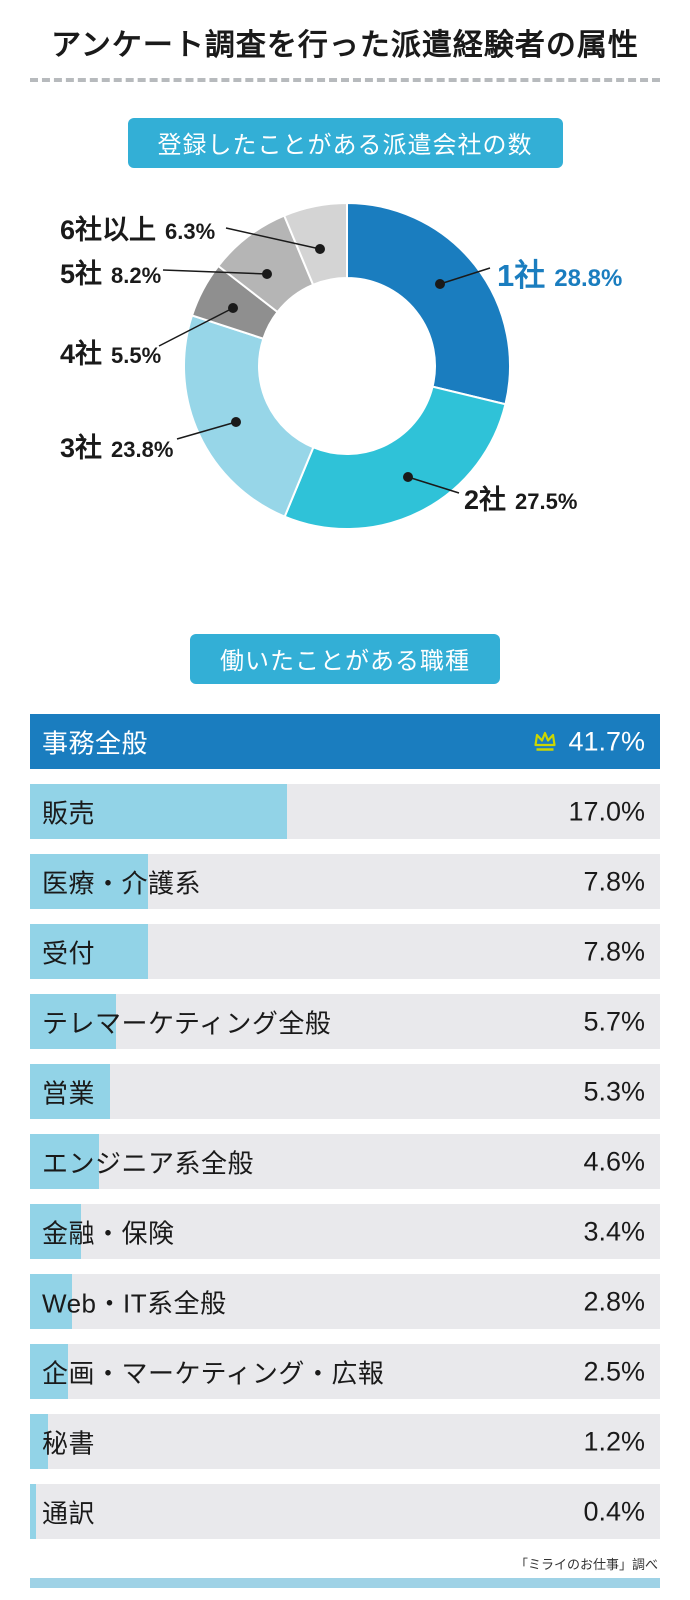 The width and height of the screenshot is (690, 1600). What do you see at coordinates (345, 80) in the screenshot?
I see `dashed-divider` at bounding box center [345, 80].